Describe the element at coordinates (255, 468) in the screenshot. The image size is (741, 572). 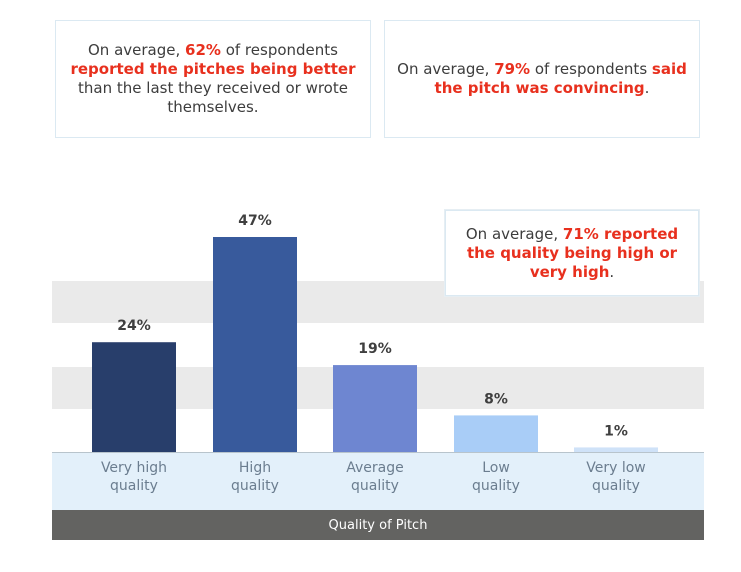
I see `tick-label-line: High` at that location.